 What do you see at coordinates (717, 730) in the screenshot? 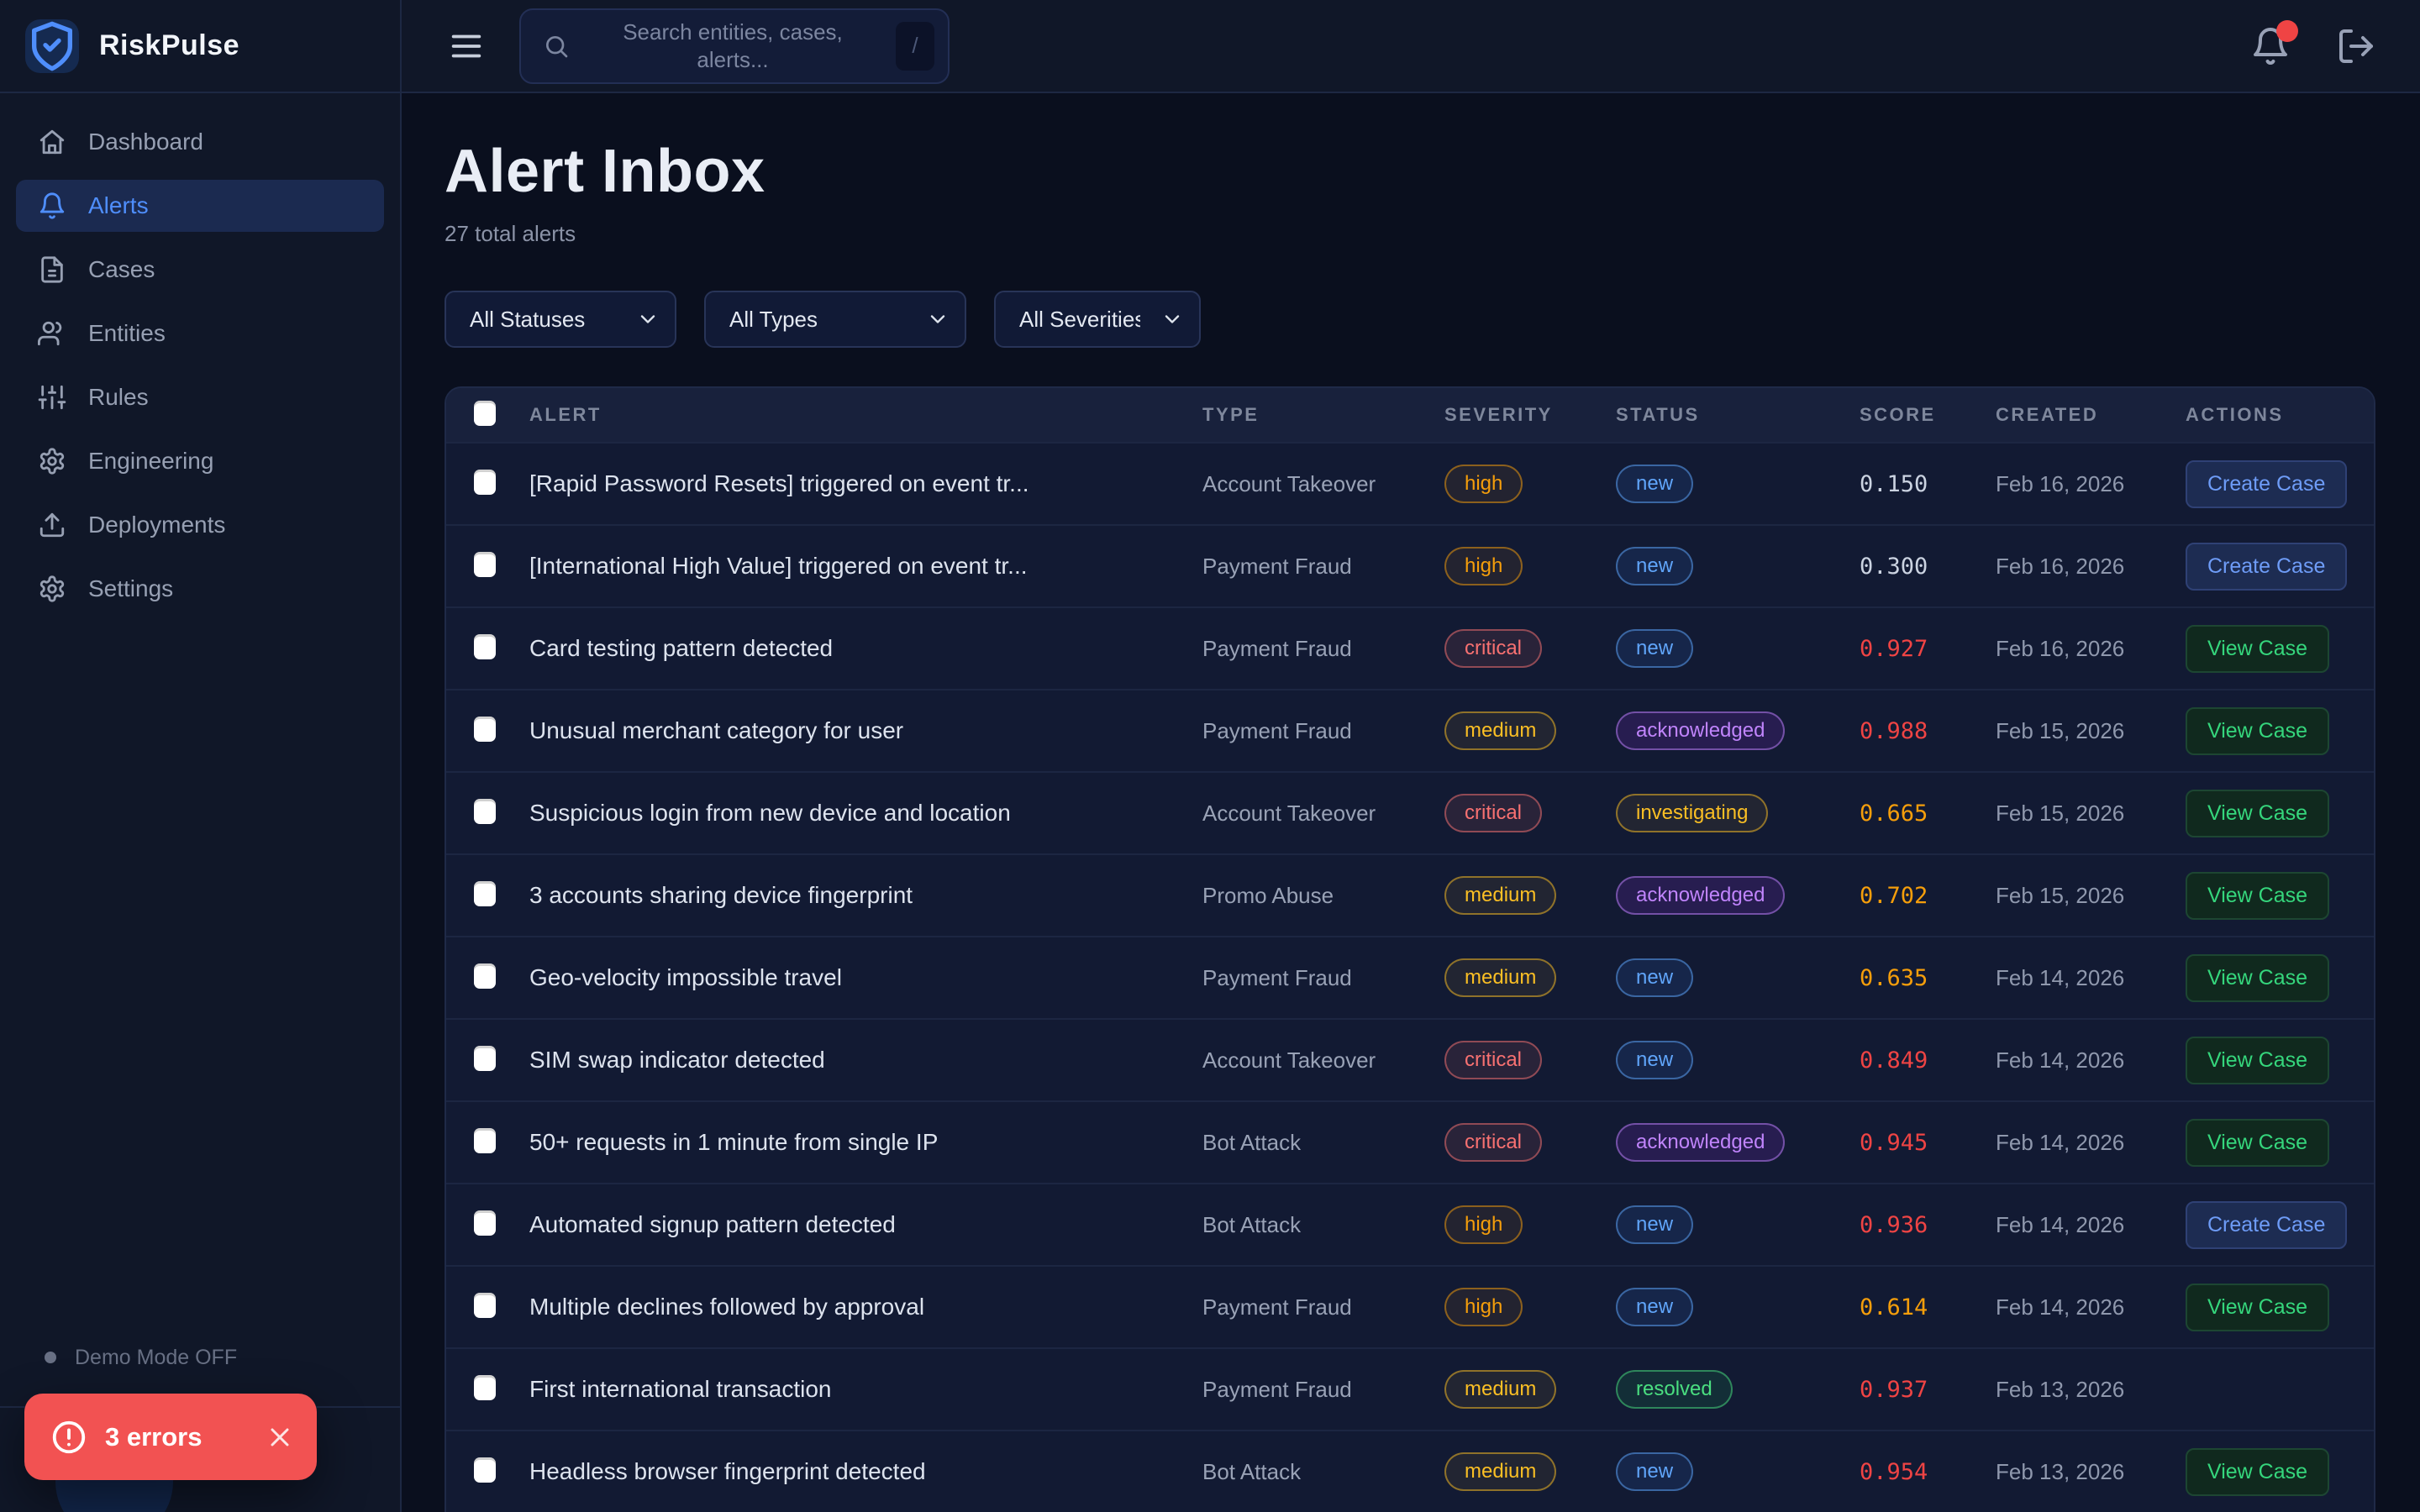
I see `alert-title: Unusual merchant category for user` at bounding box center [717, 730].